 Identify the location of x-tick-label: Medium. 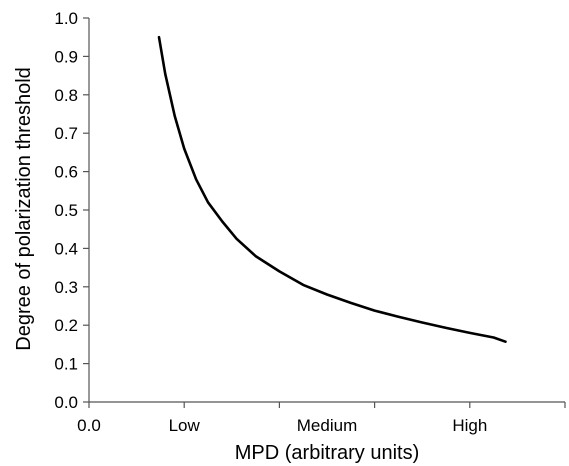
(327, 425).